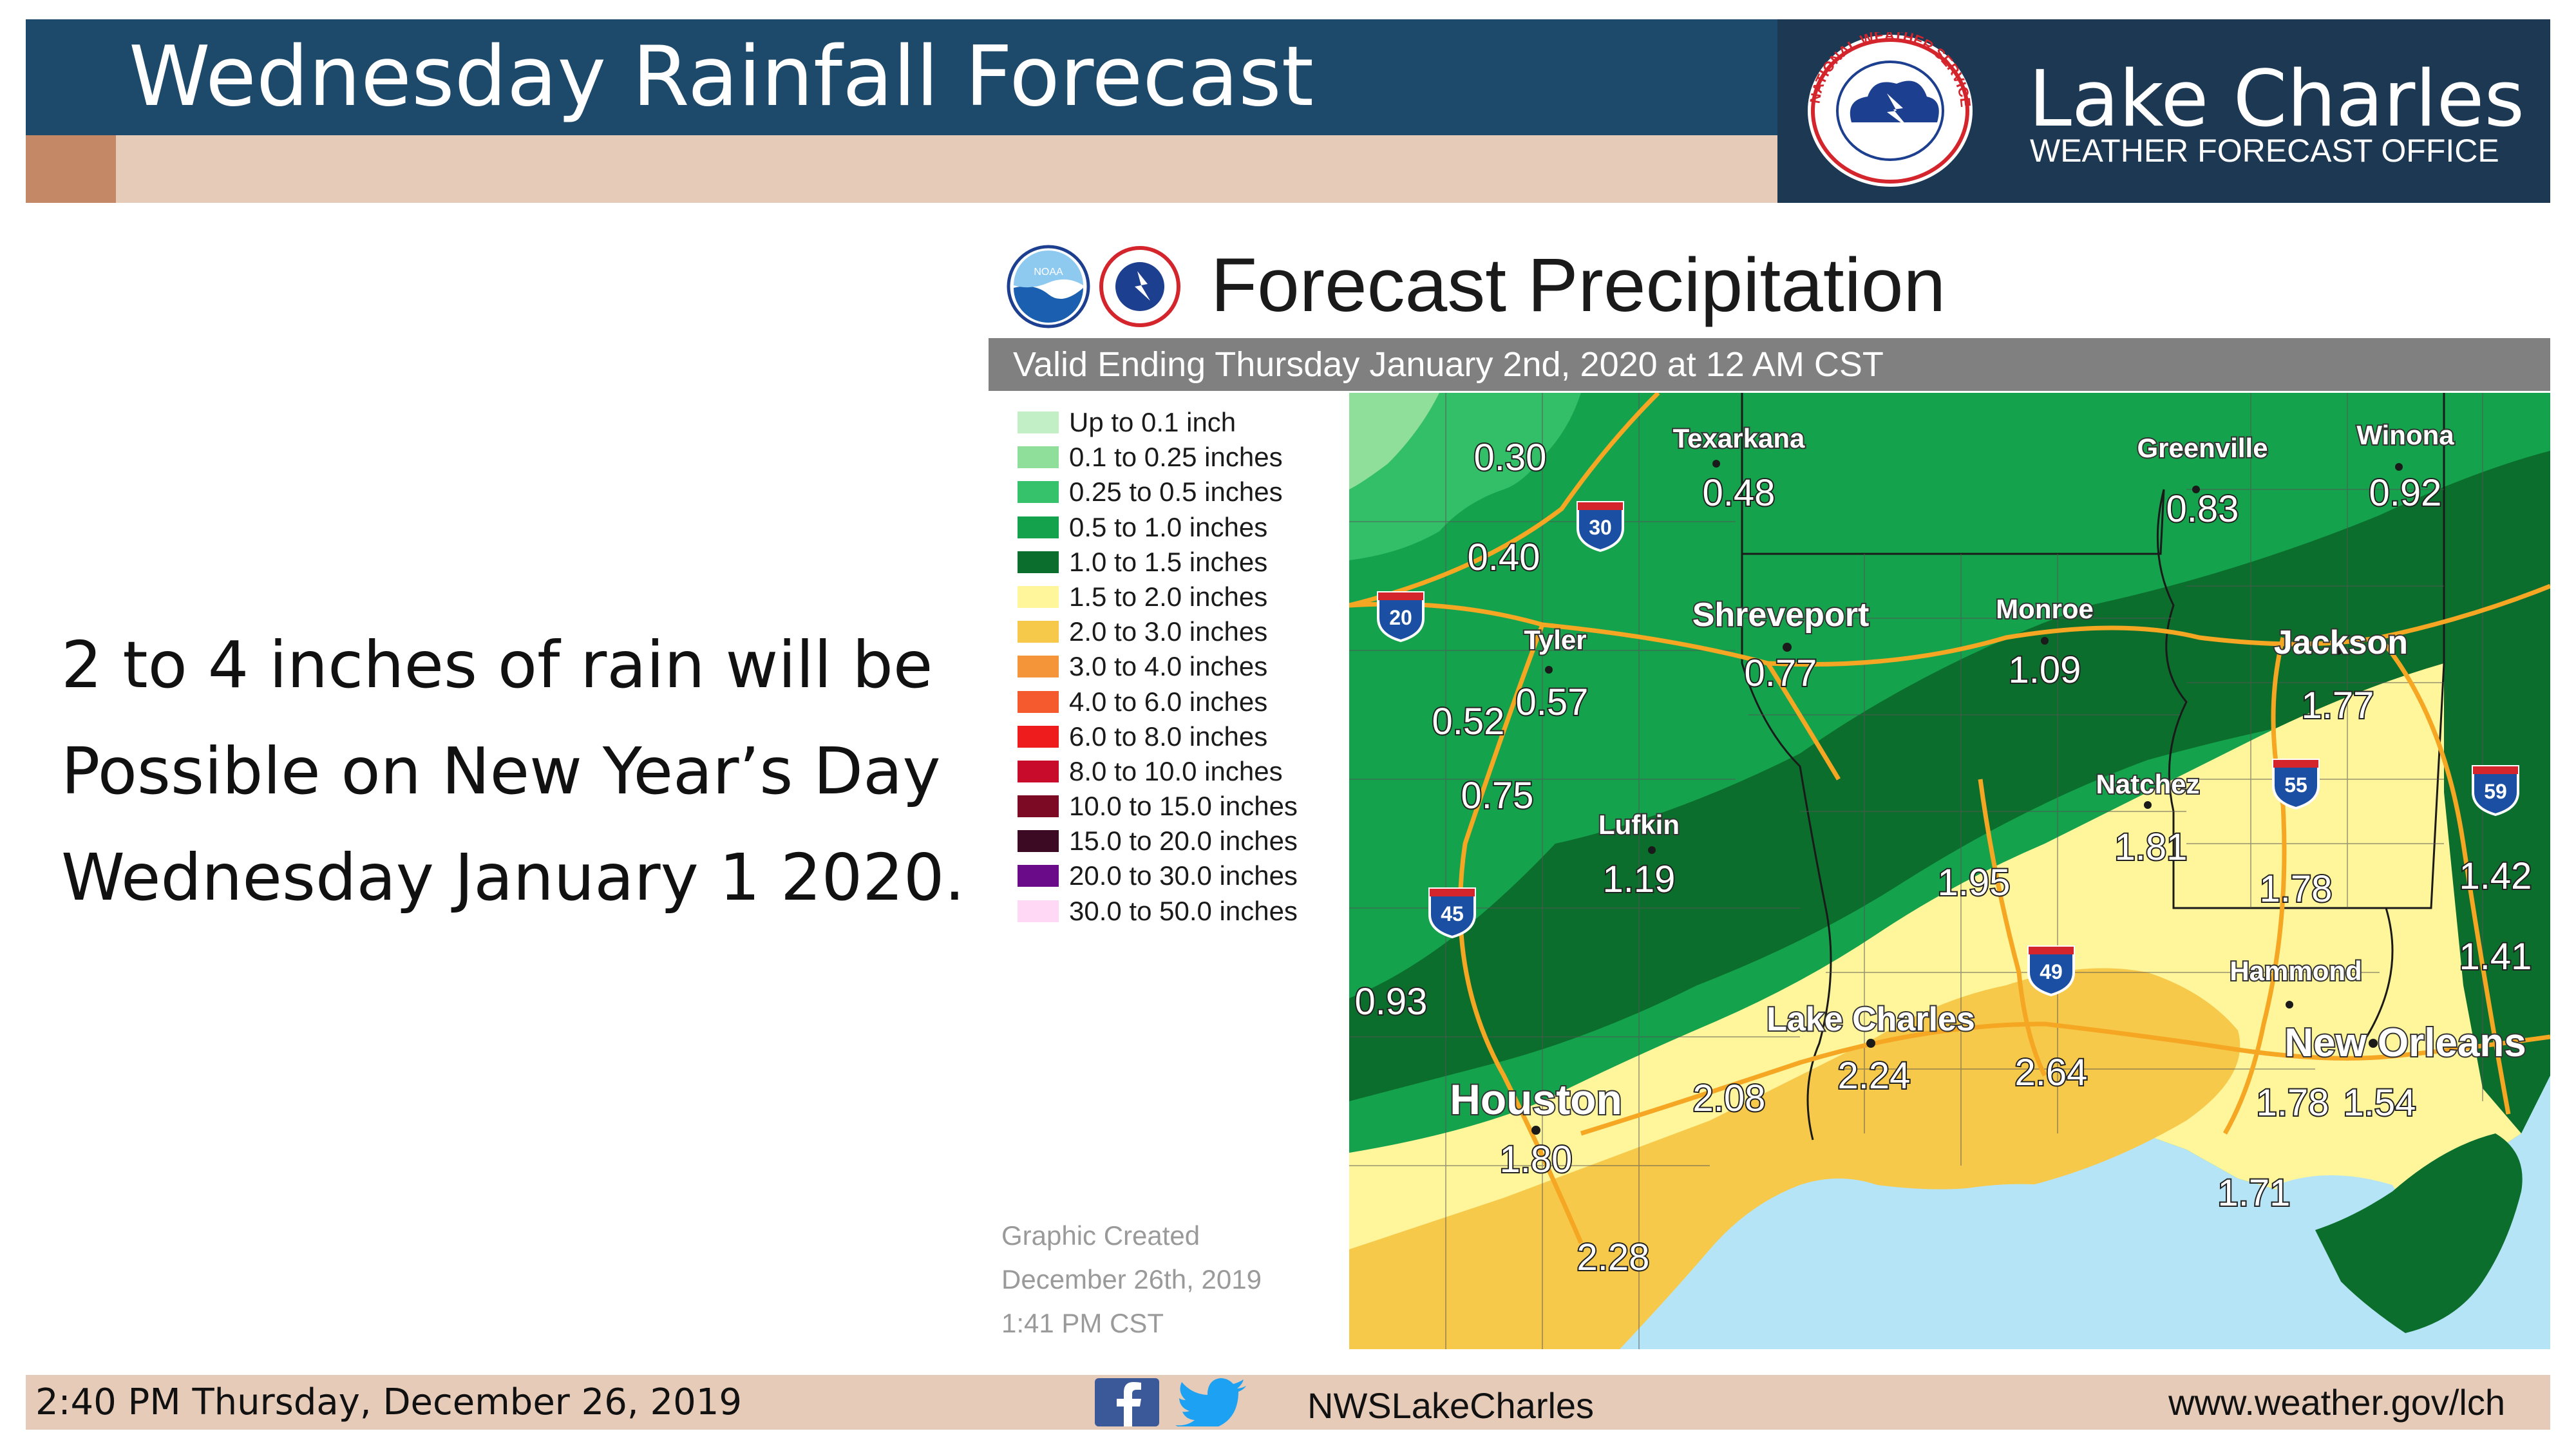  I want to click on legend-item: 10.0 to 15.0 inches, so click(1185, 809).